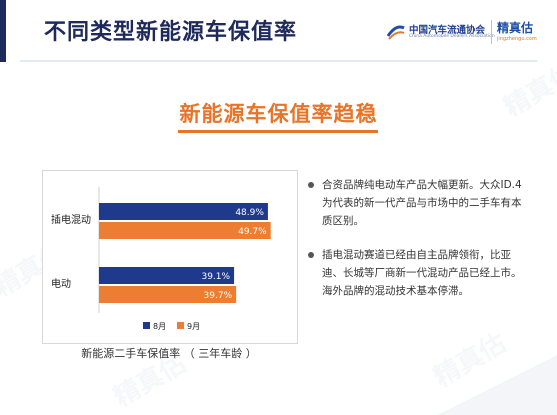  Describe the element at coordinates (159, 326) in the screenshot. I see `legend-label: 8月` at that location.